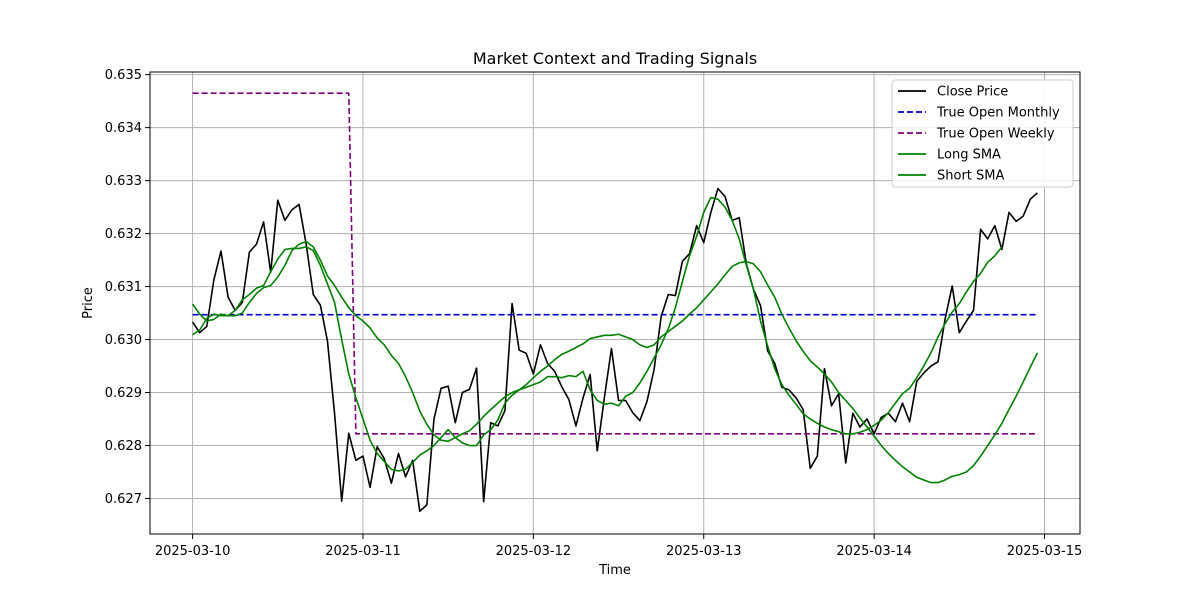 This screenshot has height=600, width=1200. Describe the element at coordinates (123, 128) in the screenshot. I see `y-tick-label: 0.634` at that location.